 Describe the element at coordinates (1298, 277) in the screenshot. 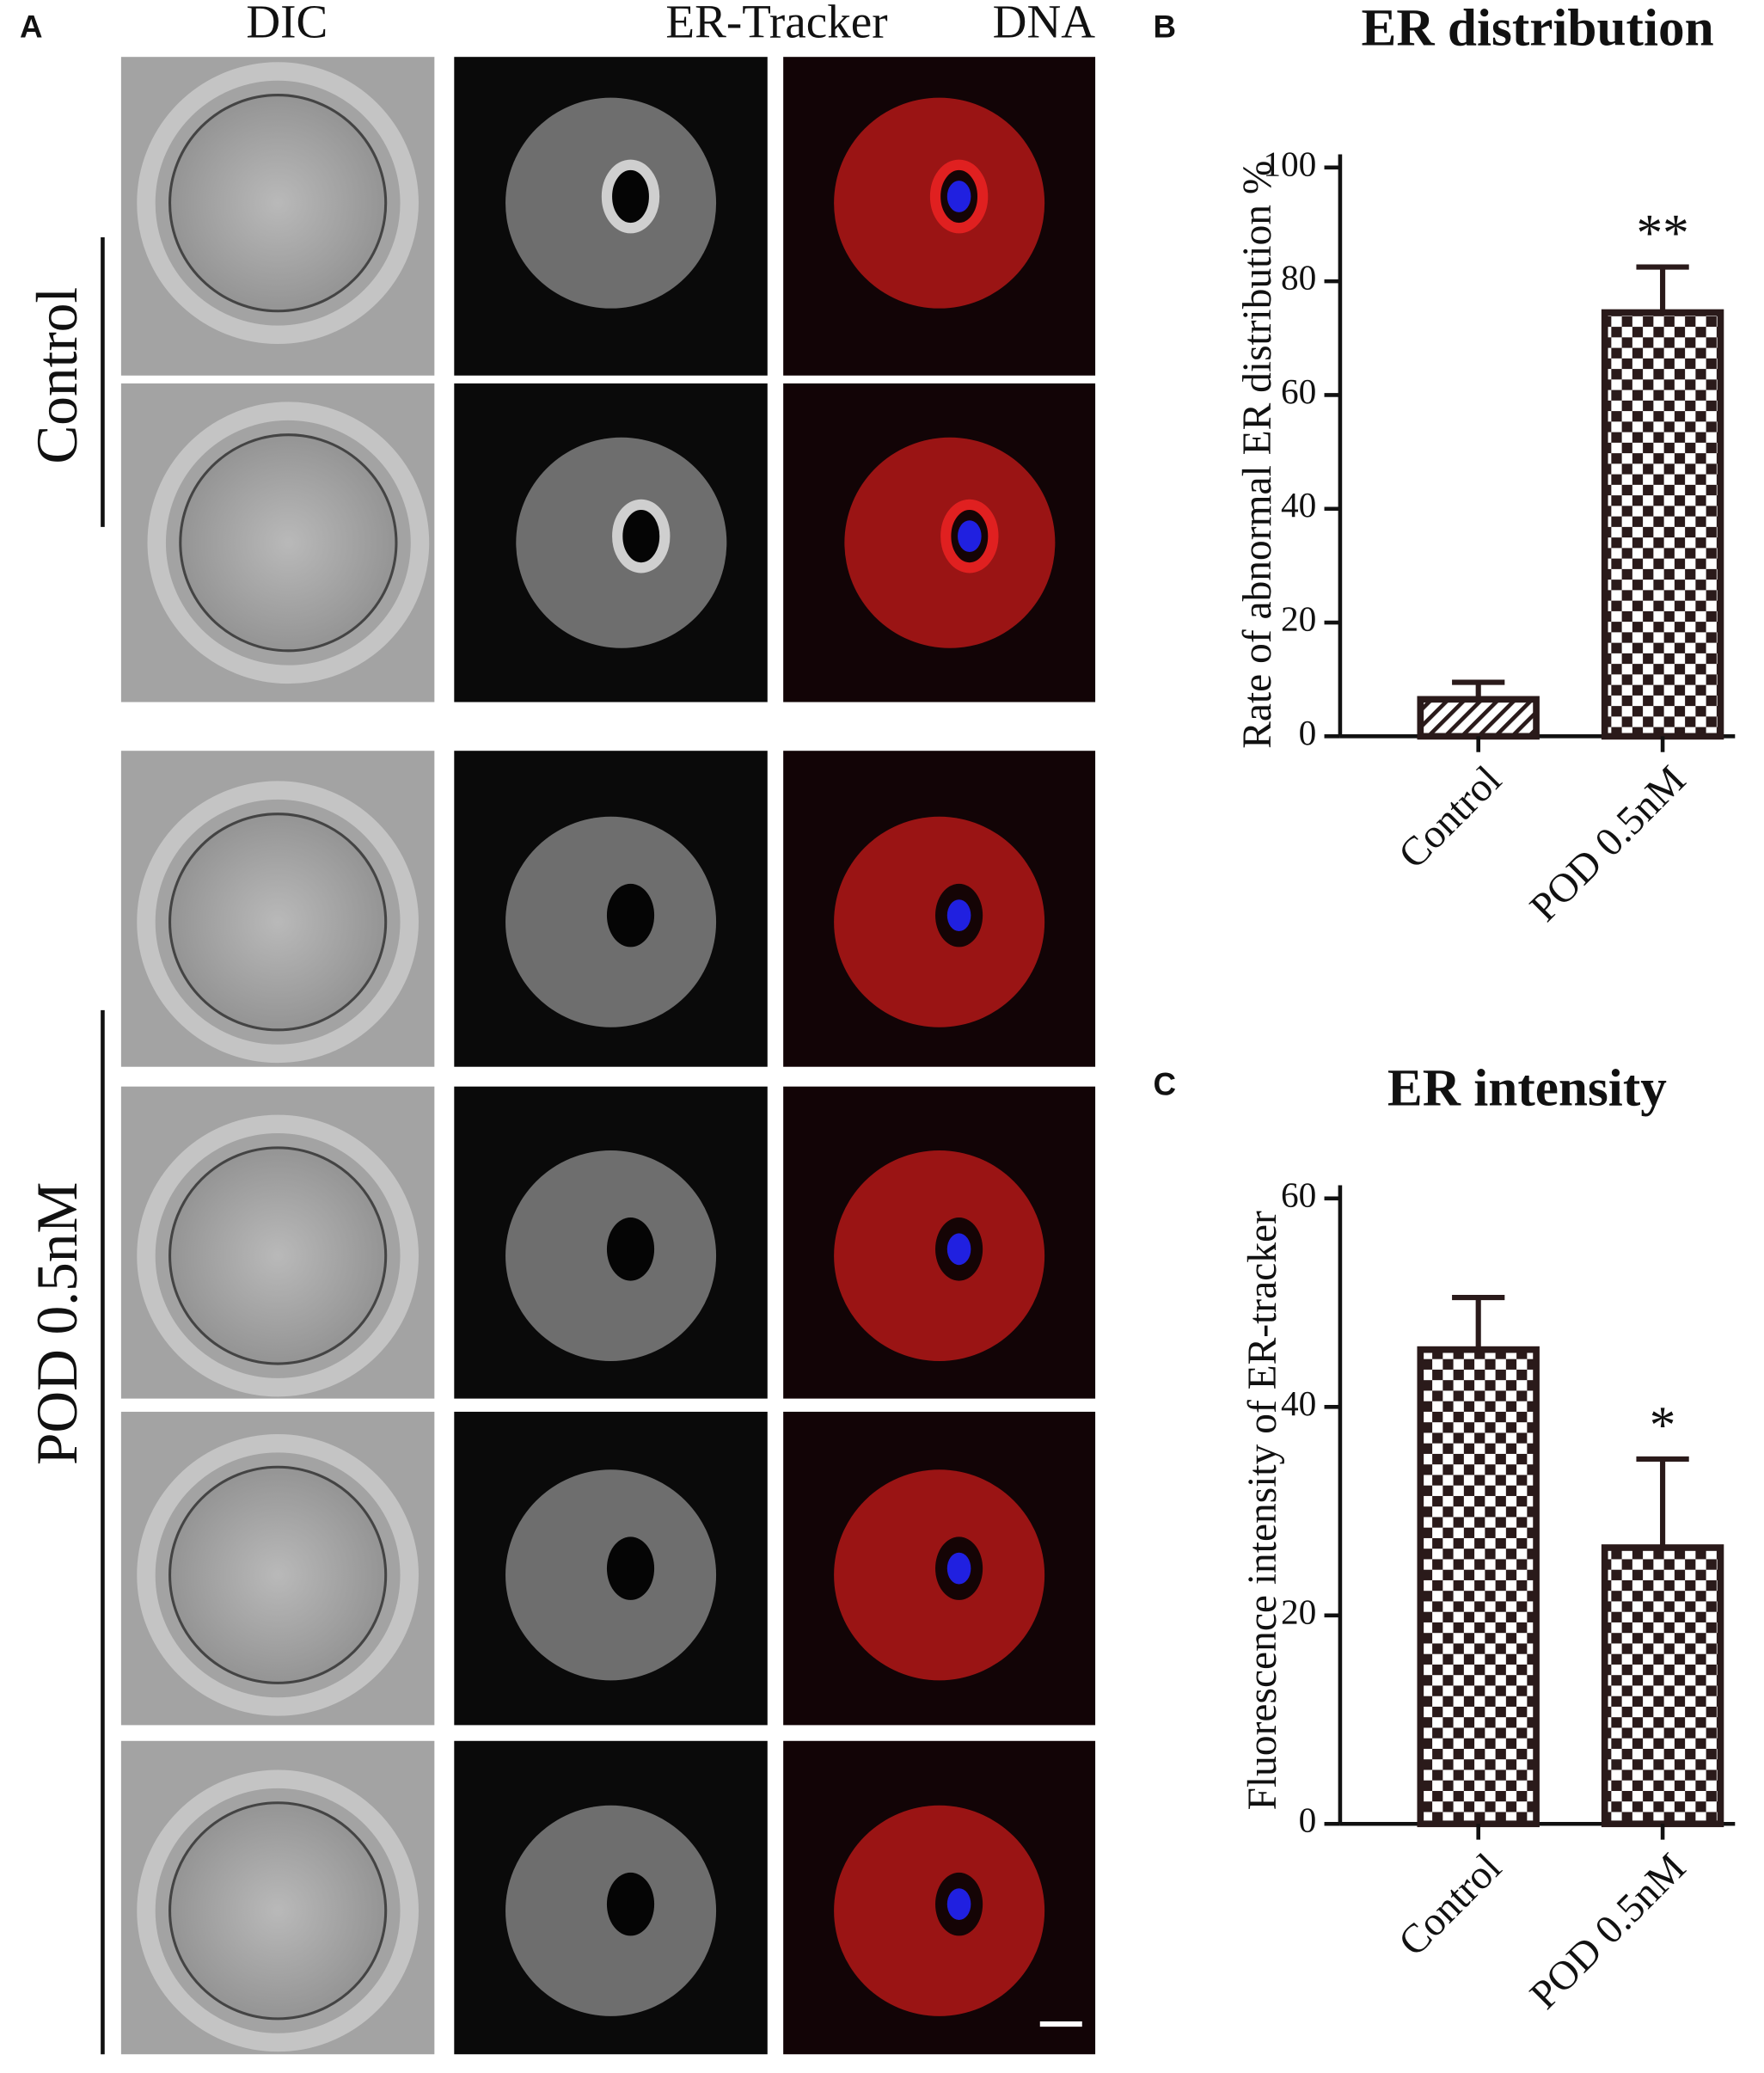

I see `y-tick-label: 80` at that location.